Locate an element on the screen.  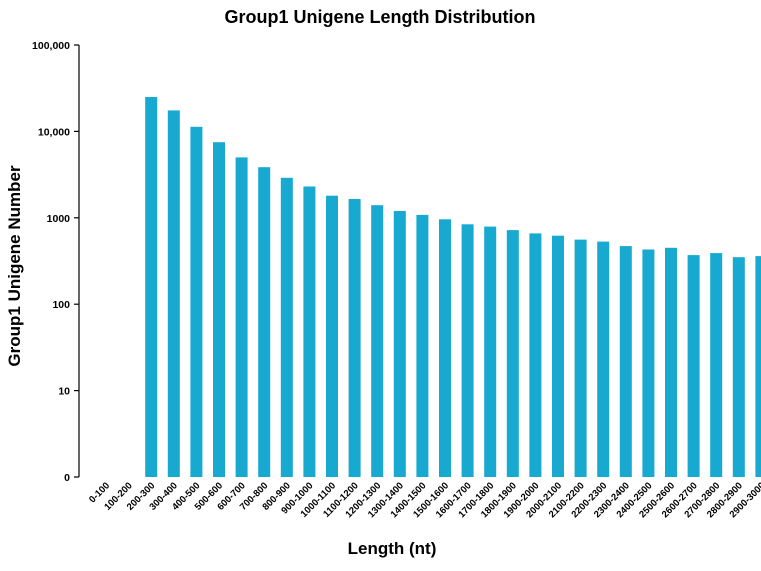
y-tick-label: 10,000 is located at coordinates (54, 132).